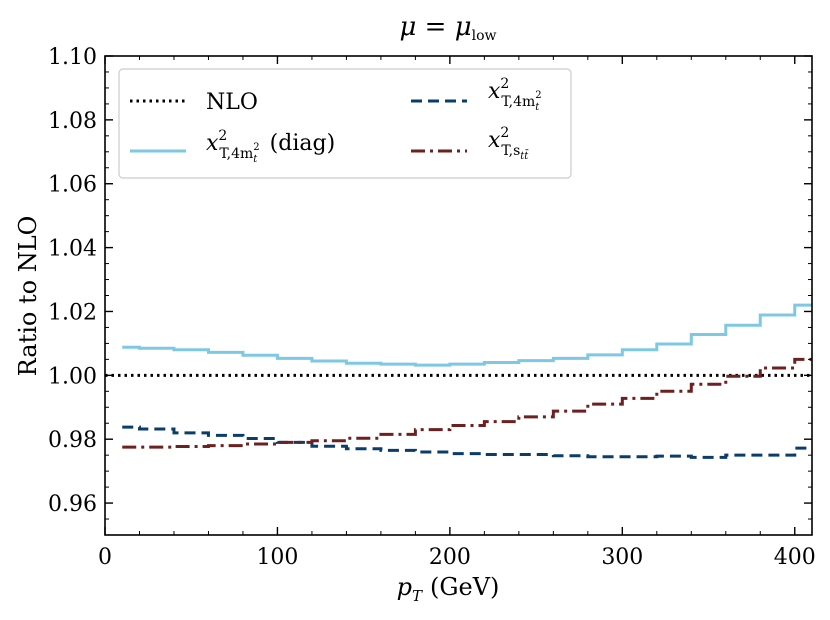 The height and width of the screenshot is (620, 830). Describe the element at coordinates (467, 403) in the screenshot. I see `series-line-xT2_stt` at that location.